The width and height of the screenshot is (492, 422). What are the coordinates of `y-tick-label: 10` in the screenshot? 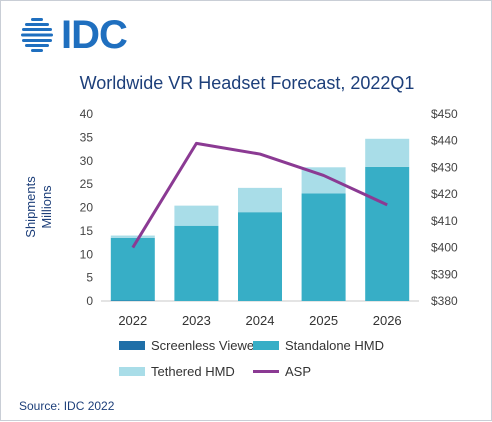 It's located at (87, 254).